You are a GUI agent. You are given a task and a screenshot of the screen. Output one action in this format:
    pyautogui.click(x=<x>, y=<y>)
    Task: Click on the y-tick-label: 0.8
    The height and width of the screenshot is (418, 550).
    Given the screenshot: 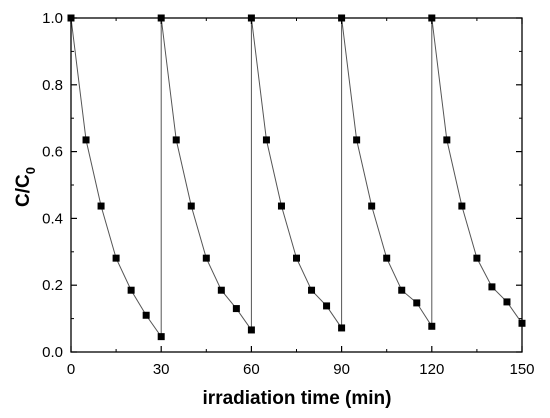 What is the action you would take?
    pyautogui.click(x=52, y=85)
    